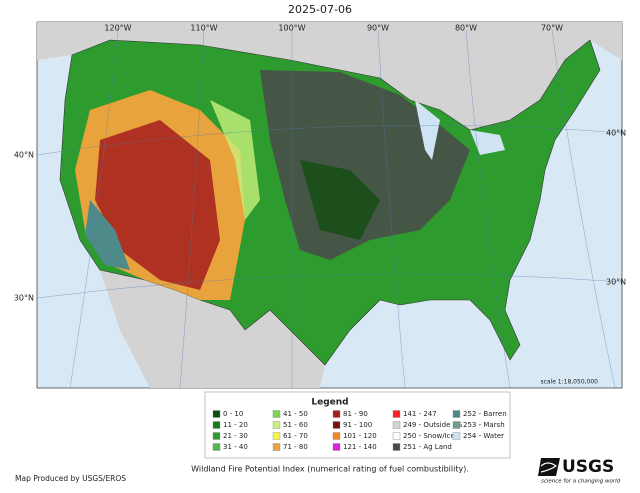 Image resolution: width=640 pixels, height=493 pixels. I want to click on legend-label: 41 - 50, so click(295, 414).